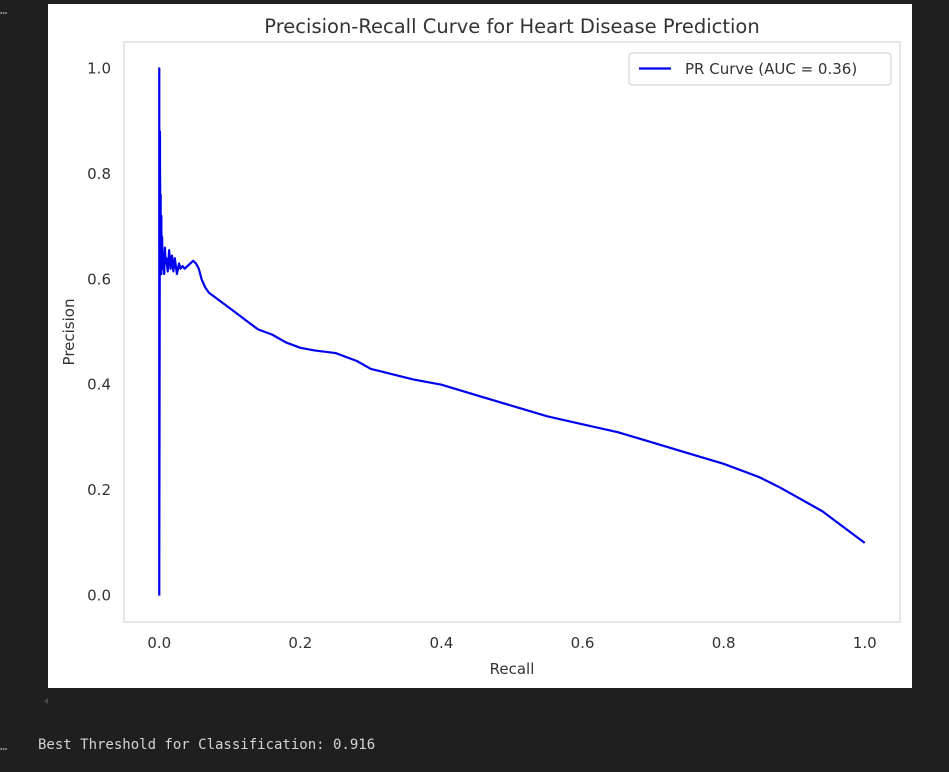  What do you see at coordinates (512, 669) in the screenshot?
I see `x-axis-label: Recall` at bounding box center [512, 669].